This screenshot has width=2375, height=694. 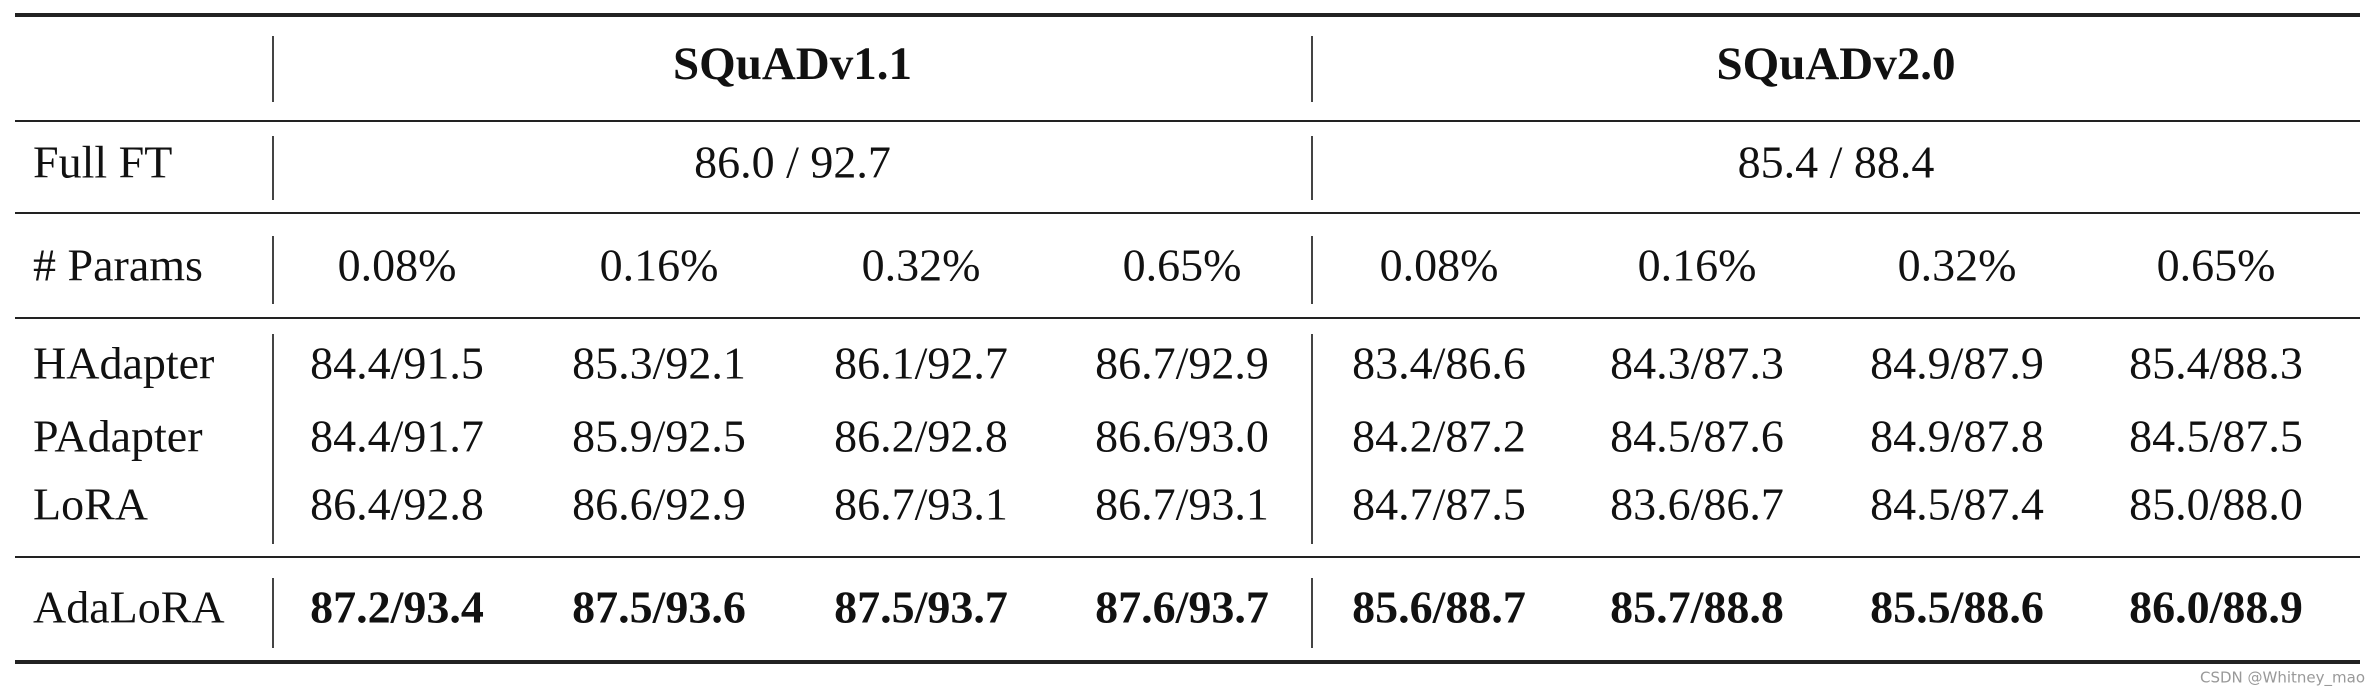 I want to click on cell: 84.5/87.5, so click(x=2216, y=436).